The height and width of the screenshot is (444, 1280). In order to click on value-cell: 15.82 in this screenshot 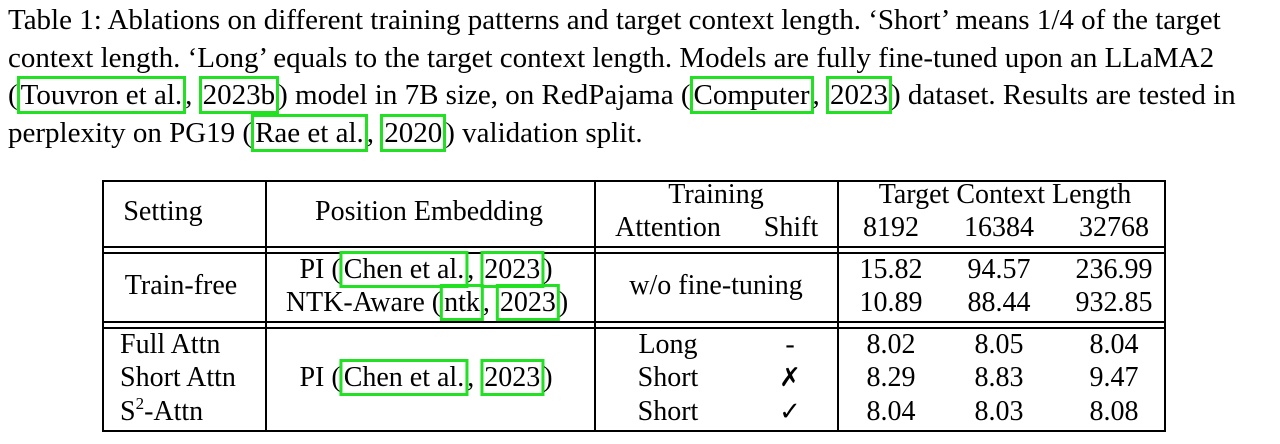, I will do `click(891, 269)`.